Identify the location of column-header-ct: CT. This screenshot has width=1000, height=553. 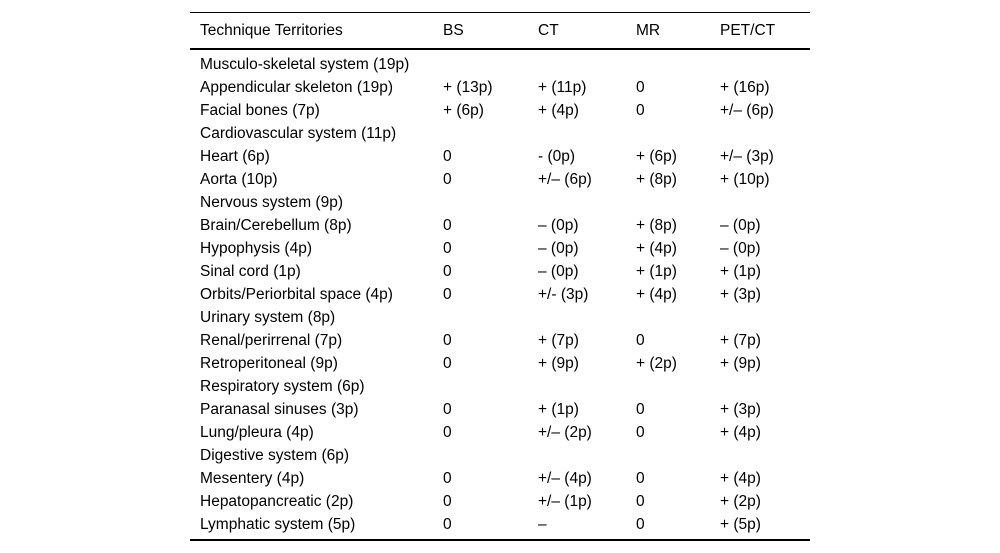
(548, 30).